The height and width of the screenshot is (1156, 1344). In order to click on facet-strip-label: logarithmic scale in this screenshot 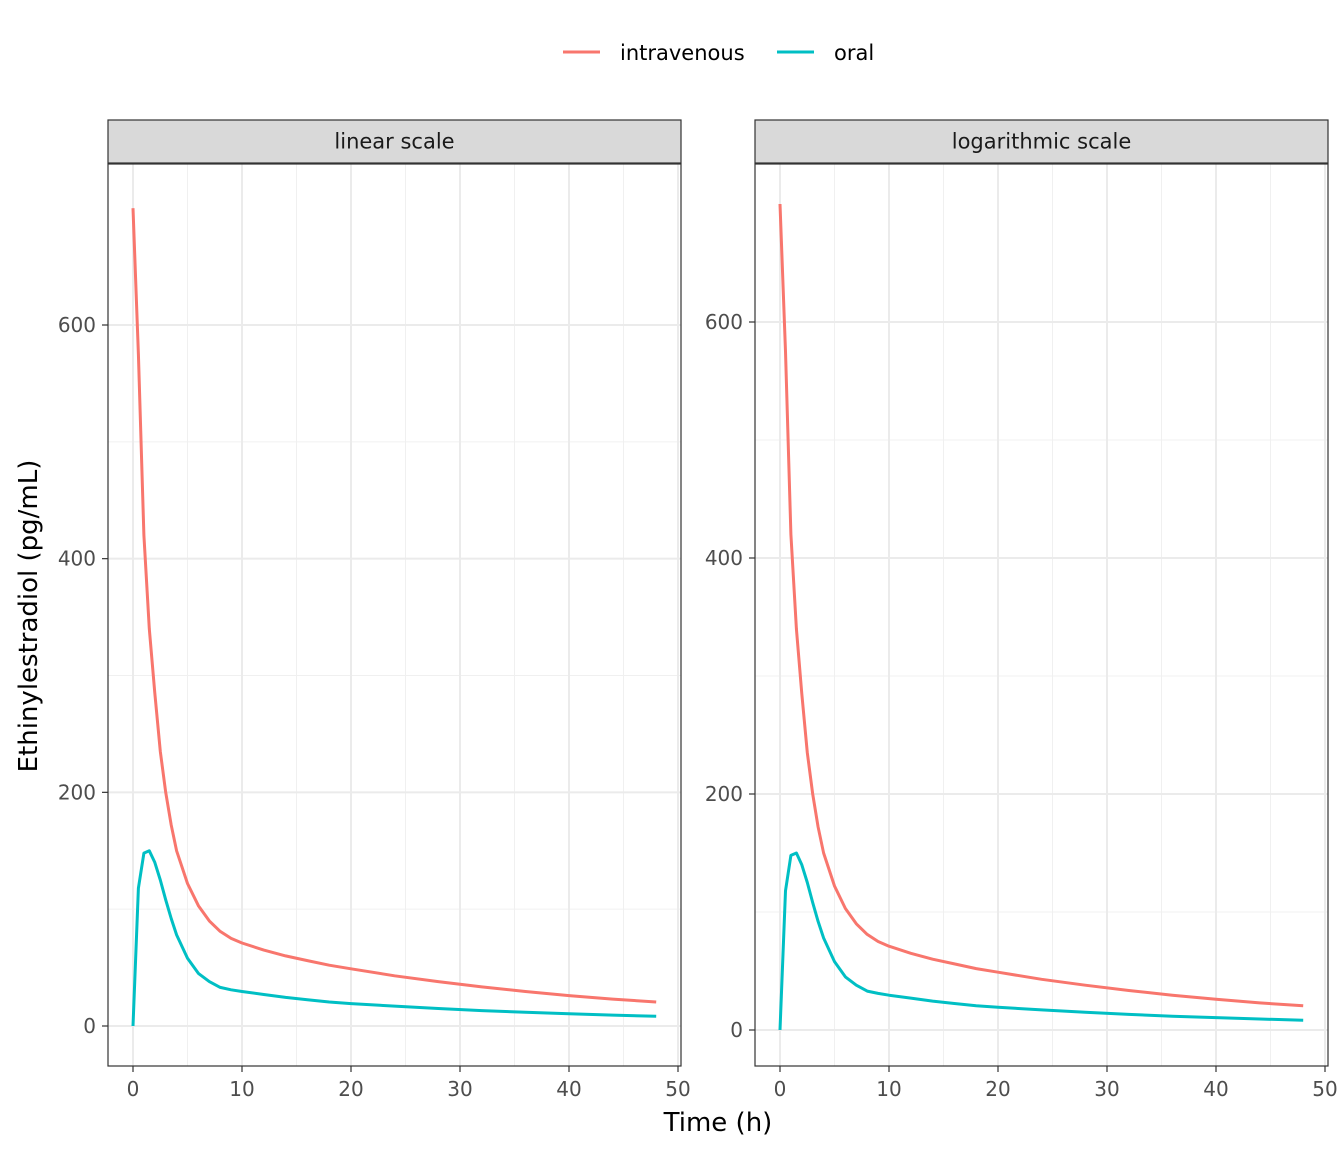, I will do `click(1042, 142)`.